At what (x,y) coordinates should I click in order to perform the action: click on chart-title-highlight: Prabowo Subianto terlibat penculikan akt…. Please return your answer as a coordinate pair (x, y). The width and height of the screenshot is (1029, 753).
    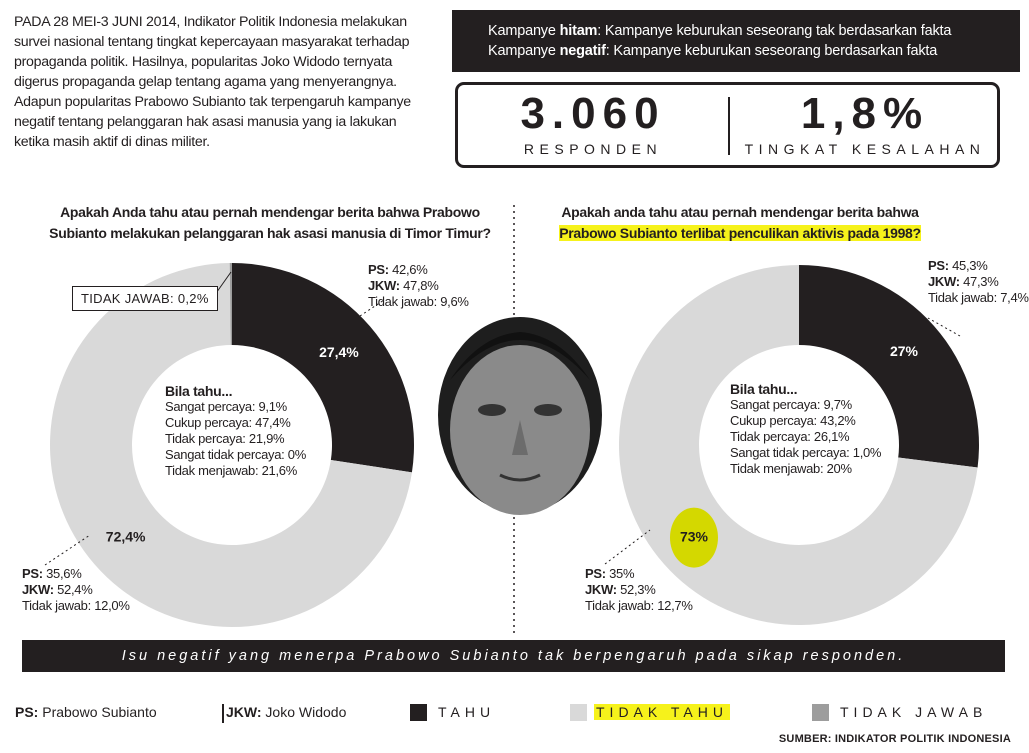
    Looking at the image, I should click on (740, 233).